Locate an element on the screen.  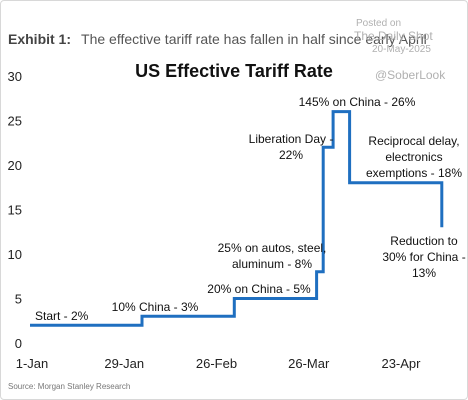
annotation-label: Reduction to 30% for China - 13% is located at coordinates (423, 257).